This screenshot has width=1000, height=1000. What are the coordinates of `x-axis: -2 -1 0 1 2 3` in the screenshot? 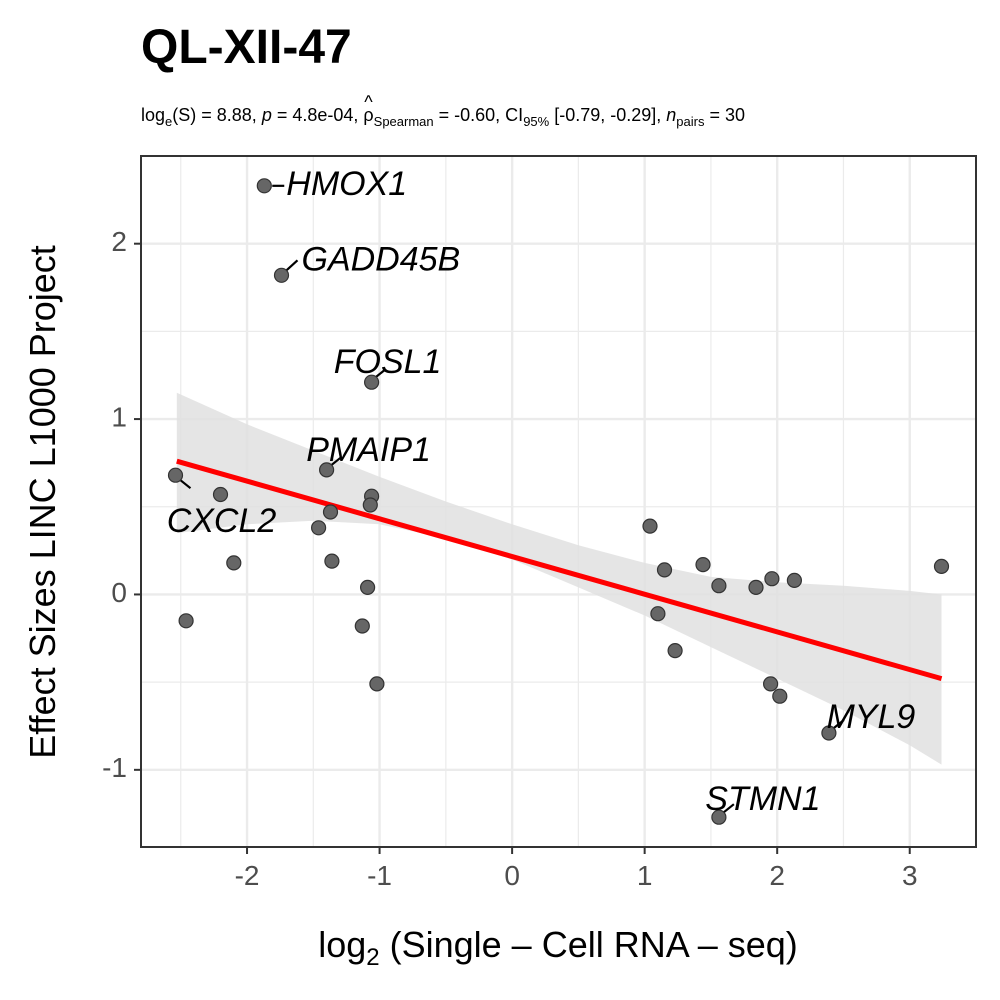 It's located at (576, 869).